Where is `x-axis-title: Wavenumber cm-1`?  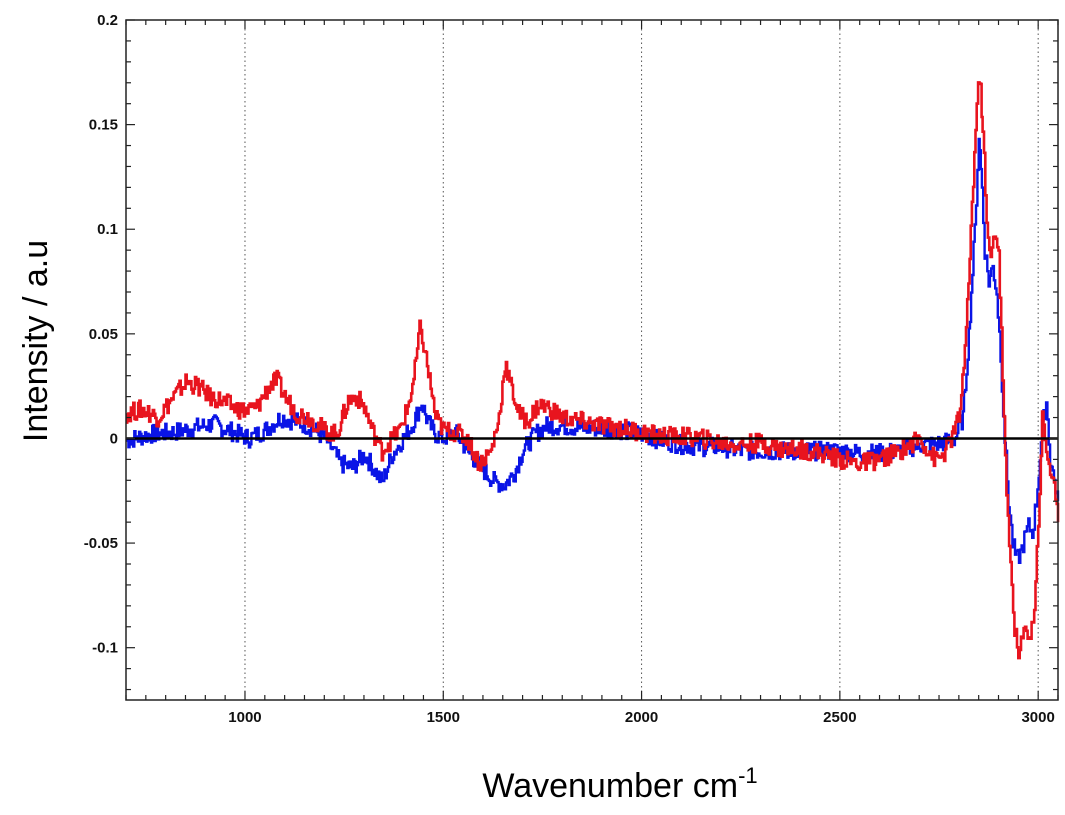
x-axis-title: Wavenumber cm-1 is located at coordinates (619, 784).